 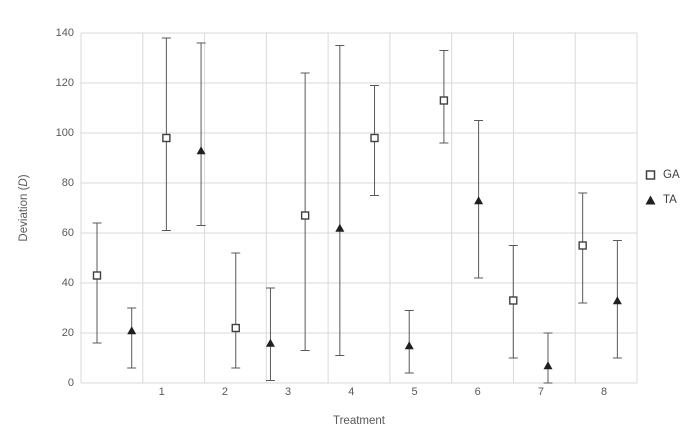 What do you see at coordinates (67, 282) in the screenshot?
I see `y-tick-label: 40` at bounding box center [67, 282].